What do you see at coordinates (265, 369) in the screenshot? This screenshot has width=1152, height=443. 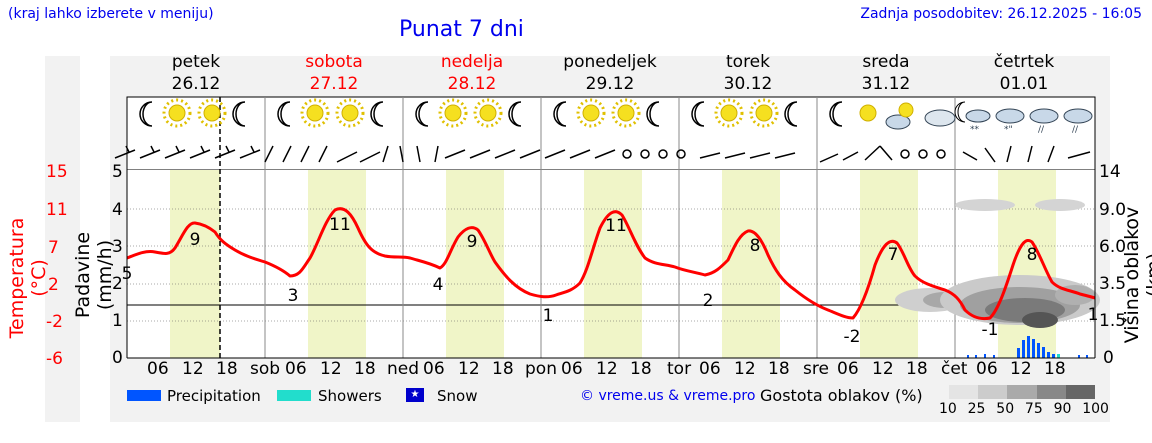 I see `x-tick: sob` at bounding box center [265, 369].